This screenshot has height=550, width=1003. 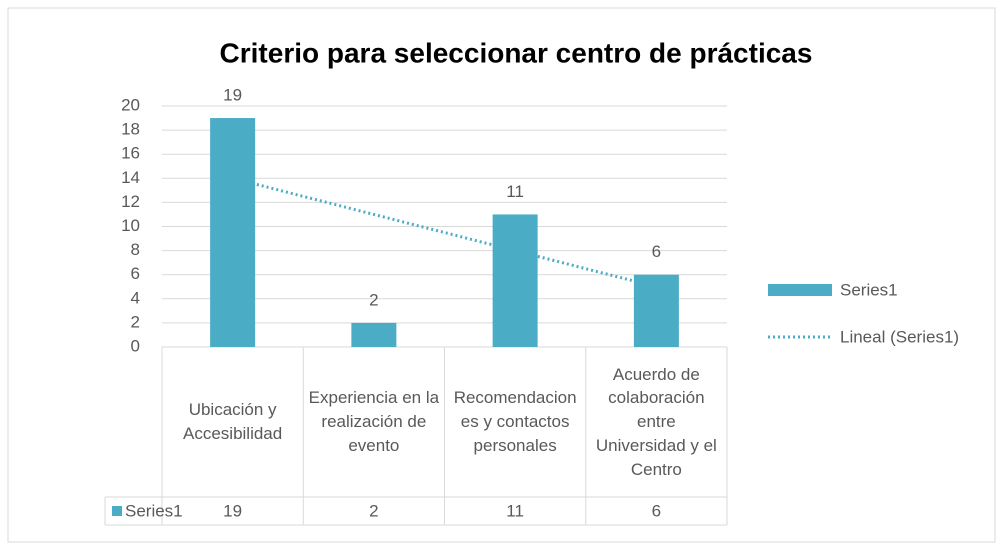 I want to click on x-tick-label: Recomendaciones y contactos personales, so click(x=515, y=421).